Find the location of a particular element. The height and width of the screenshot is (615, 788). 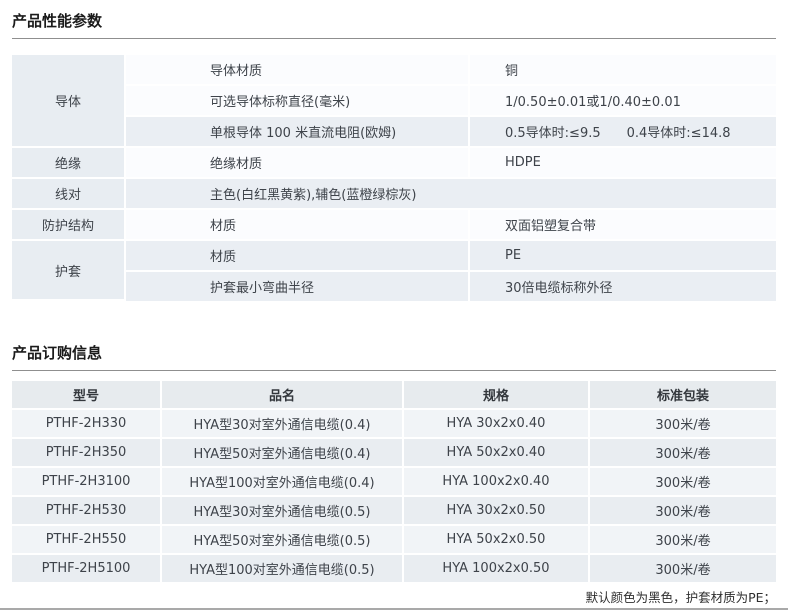

table-row: 可选导体标称直径(毫米) 1/0.50±0.01或1/0.40±0.01 is located at coordinates (394, 101).